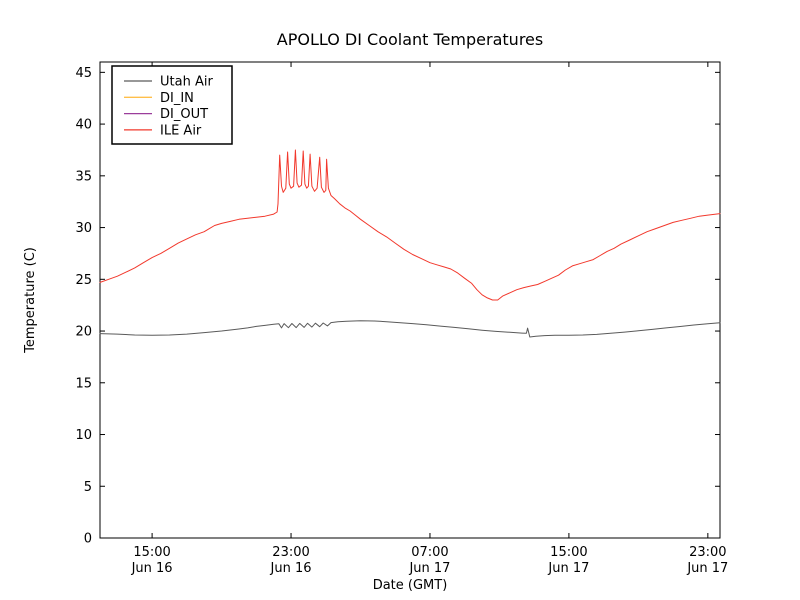  I want to click on y-axis-label: Temperature (C), so click(30, 300).